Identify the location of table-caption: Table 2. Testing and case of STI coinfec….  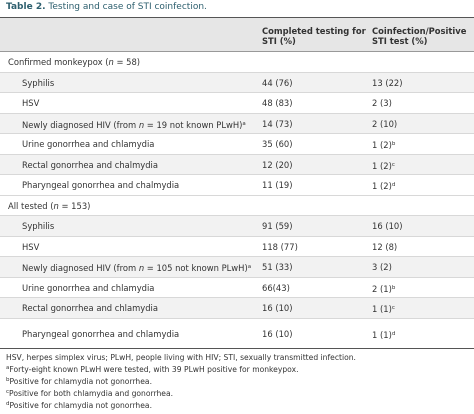
(106, 7).